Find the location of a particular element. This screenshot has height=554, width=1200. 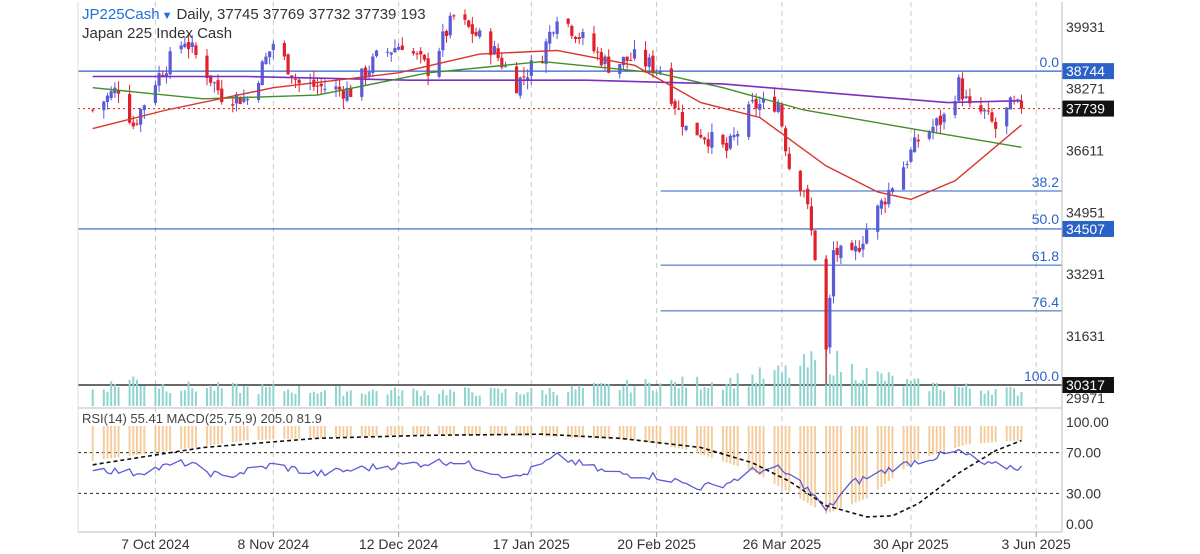

fib-level-label: 76.4 is located at coordinates (1045, 302).